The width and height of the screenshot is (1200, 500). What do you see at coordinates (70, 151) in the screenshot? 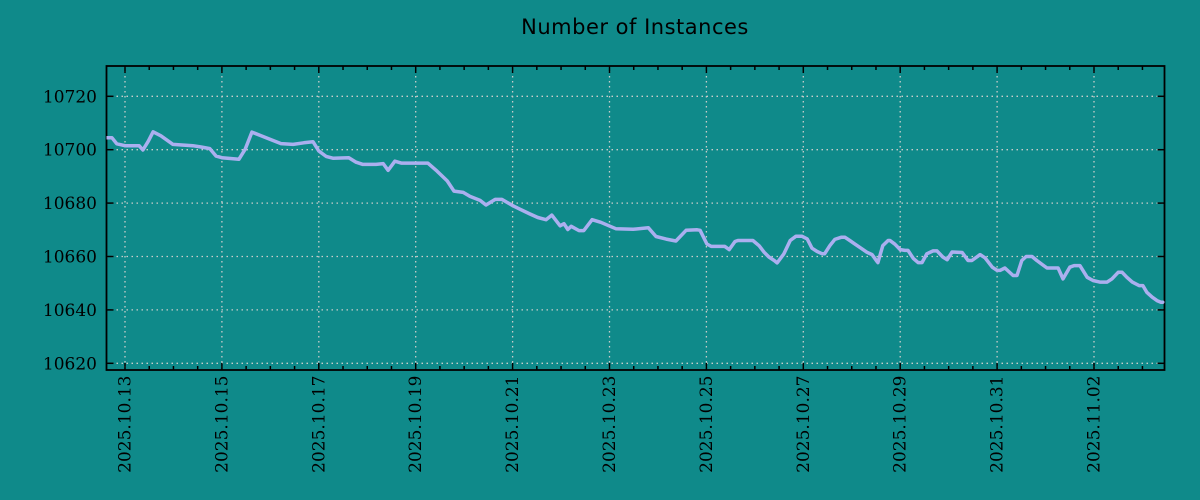
I see `y-tick-label: 10700` at bounding box center [70, 151].